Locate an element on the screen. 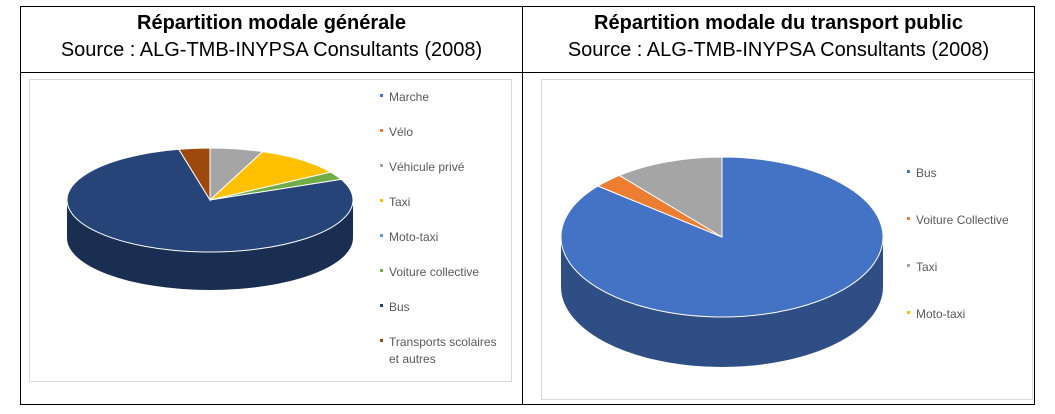  table-border-bottom is located at coordinates (527, 404).